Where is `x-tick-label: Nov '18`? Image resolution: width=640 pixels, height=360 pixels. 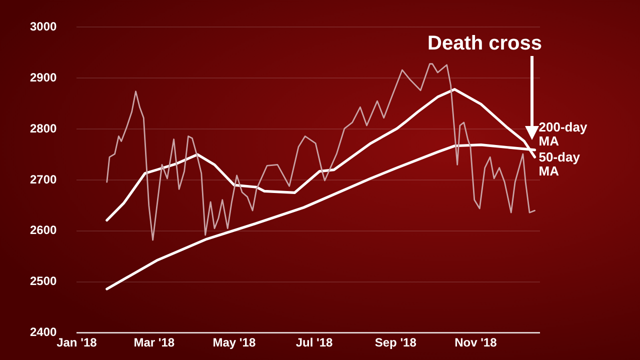 x-tick-label: Nov '18 is located at coordinates (476, 342).